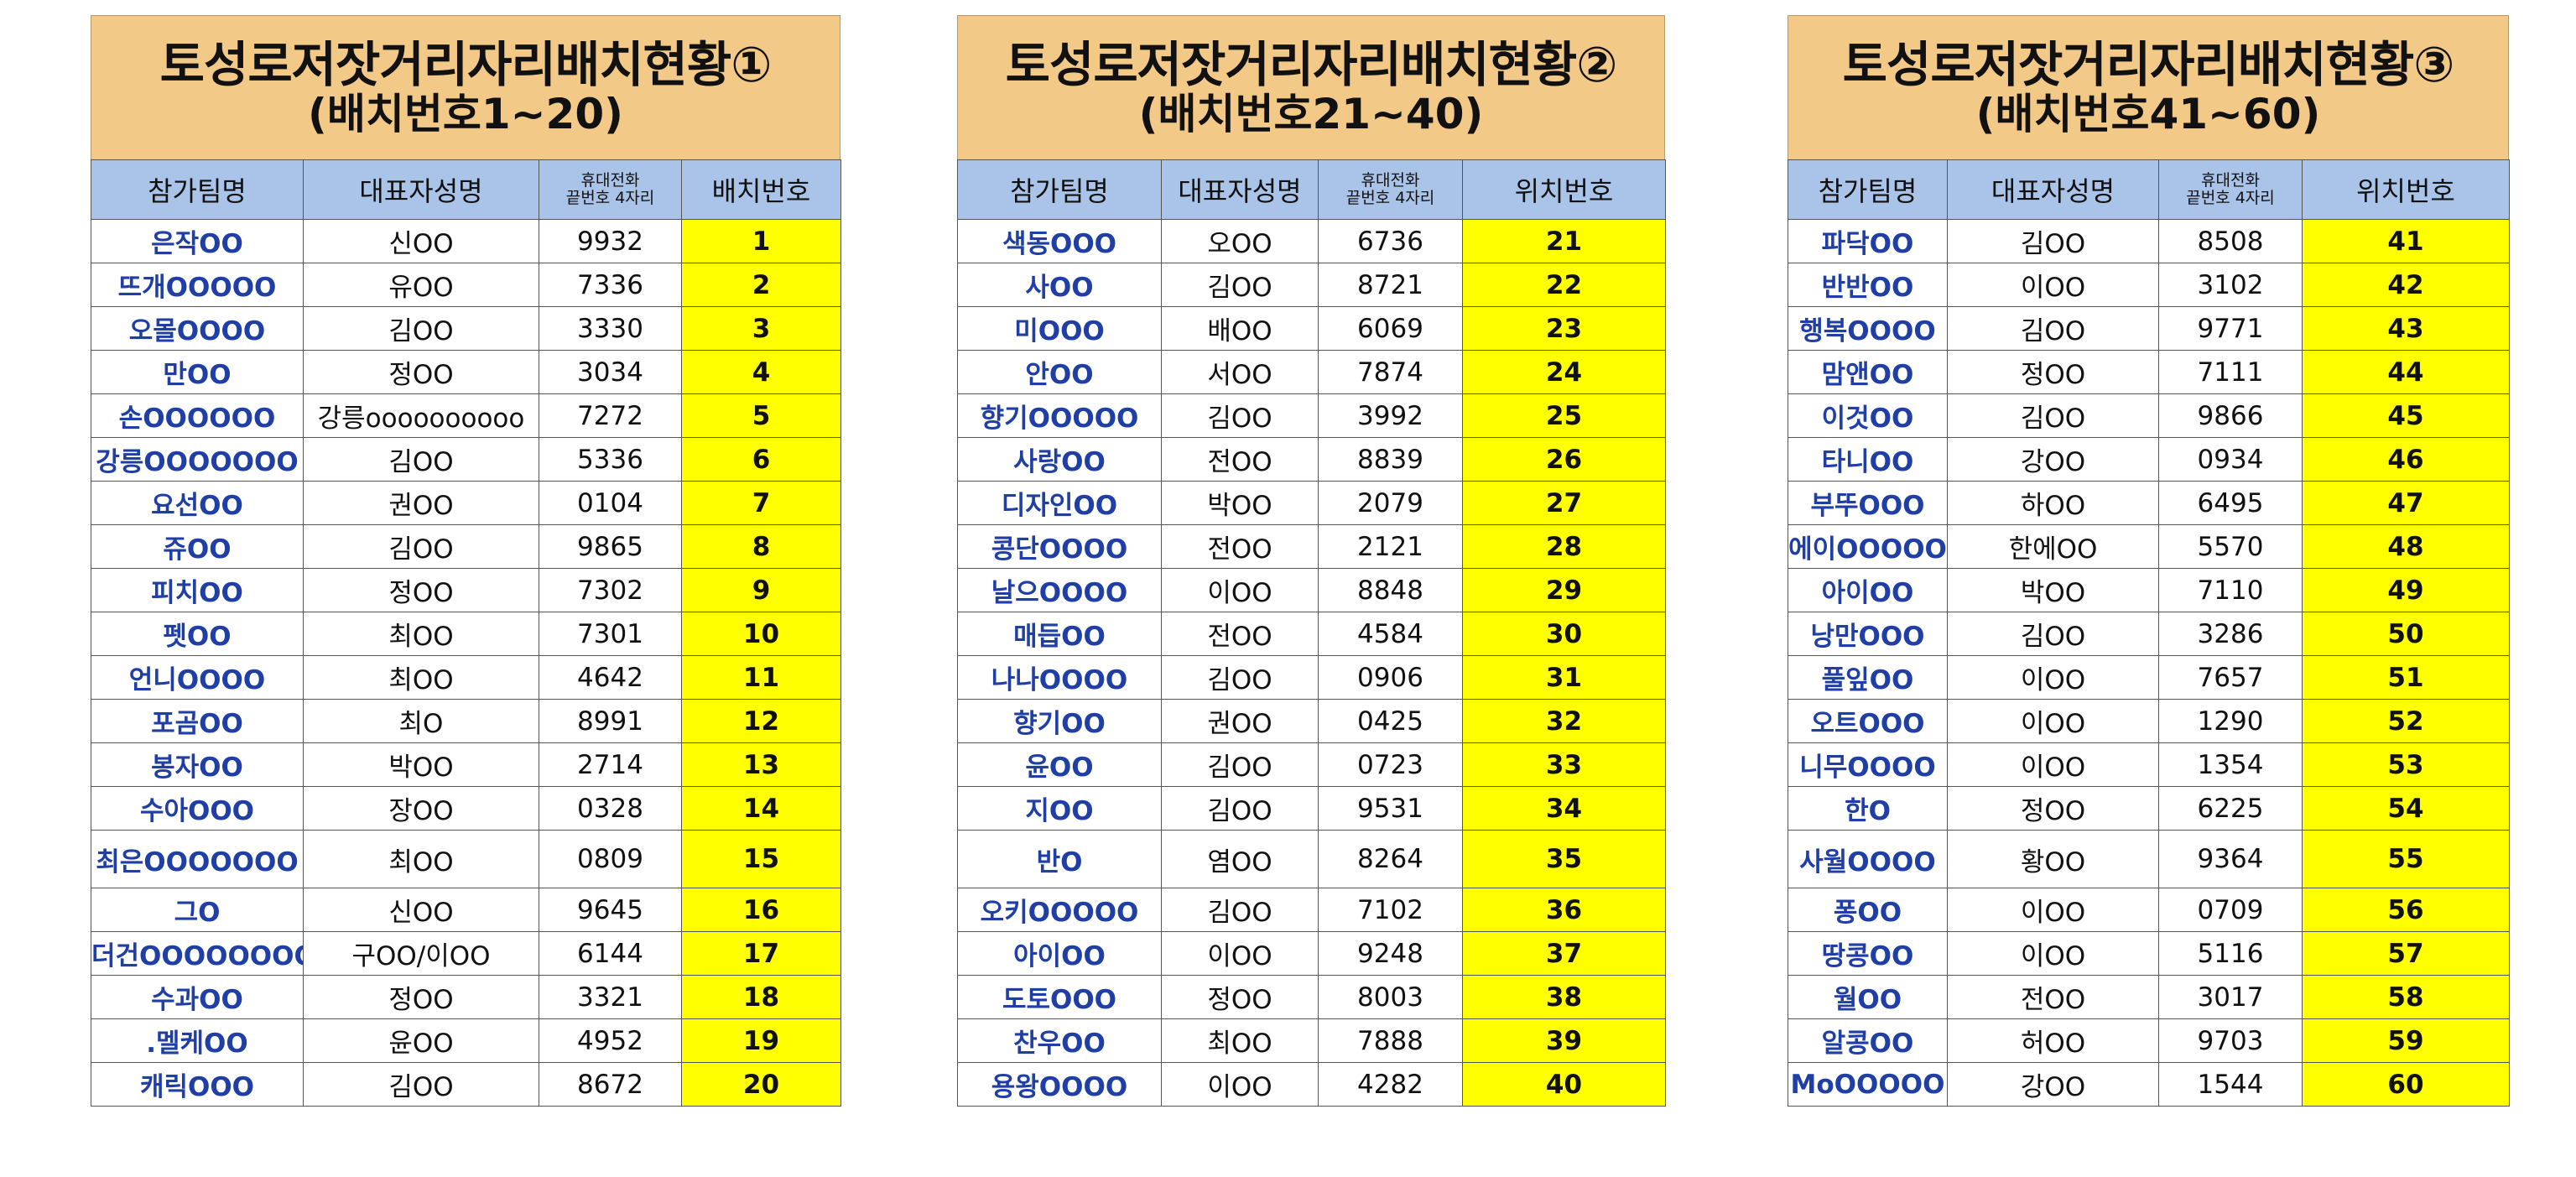 The width and height of the screenshot is (2576, 1177). I want to click on team-name-cell: 봉자OO, so click(197, 764).